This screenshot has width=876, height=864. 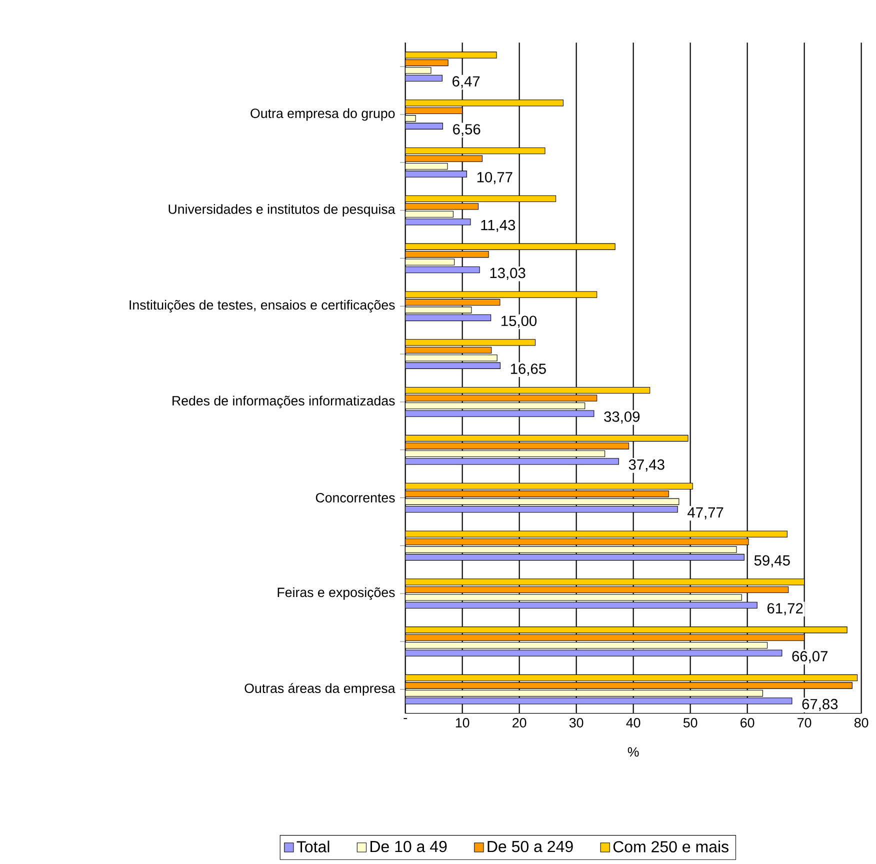 What do you see at coordinates (466, 130) in the screenshot?
I see `data-label: 6,56` at bounding box center [466, 130].